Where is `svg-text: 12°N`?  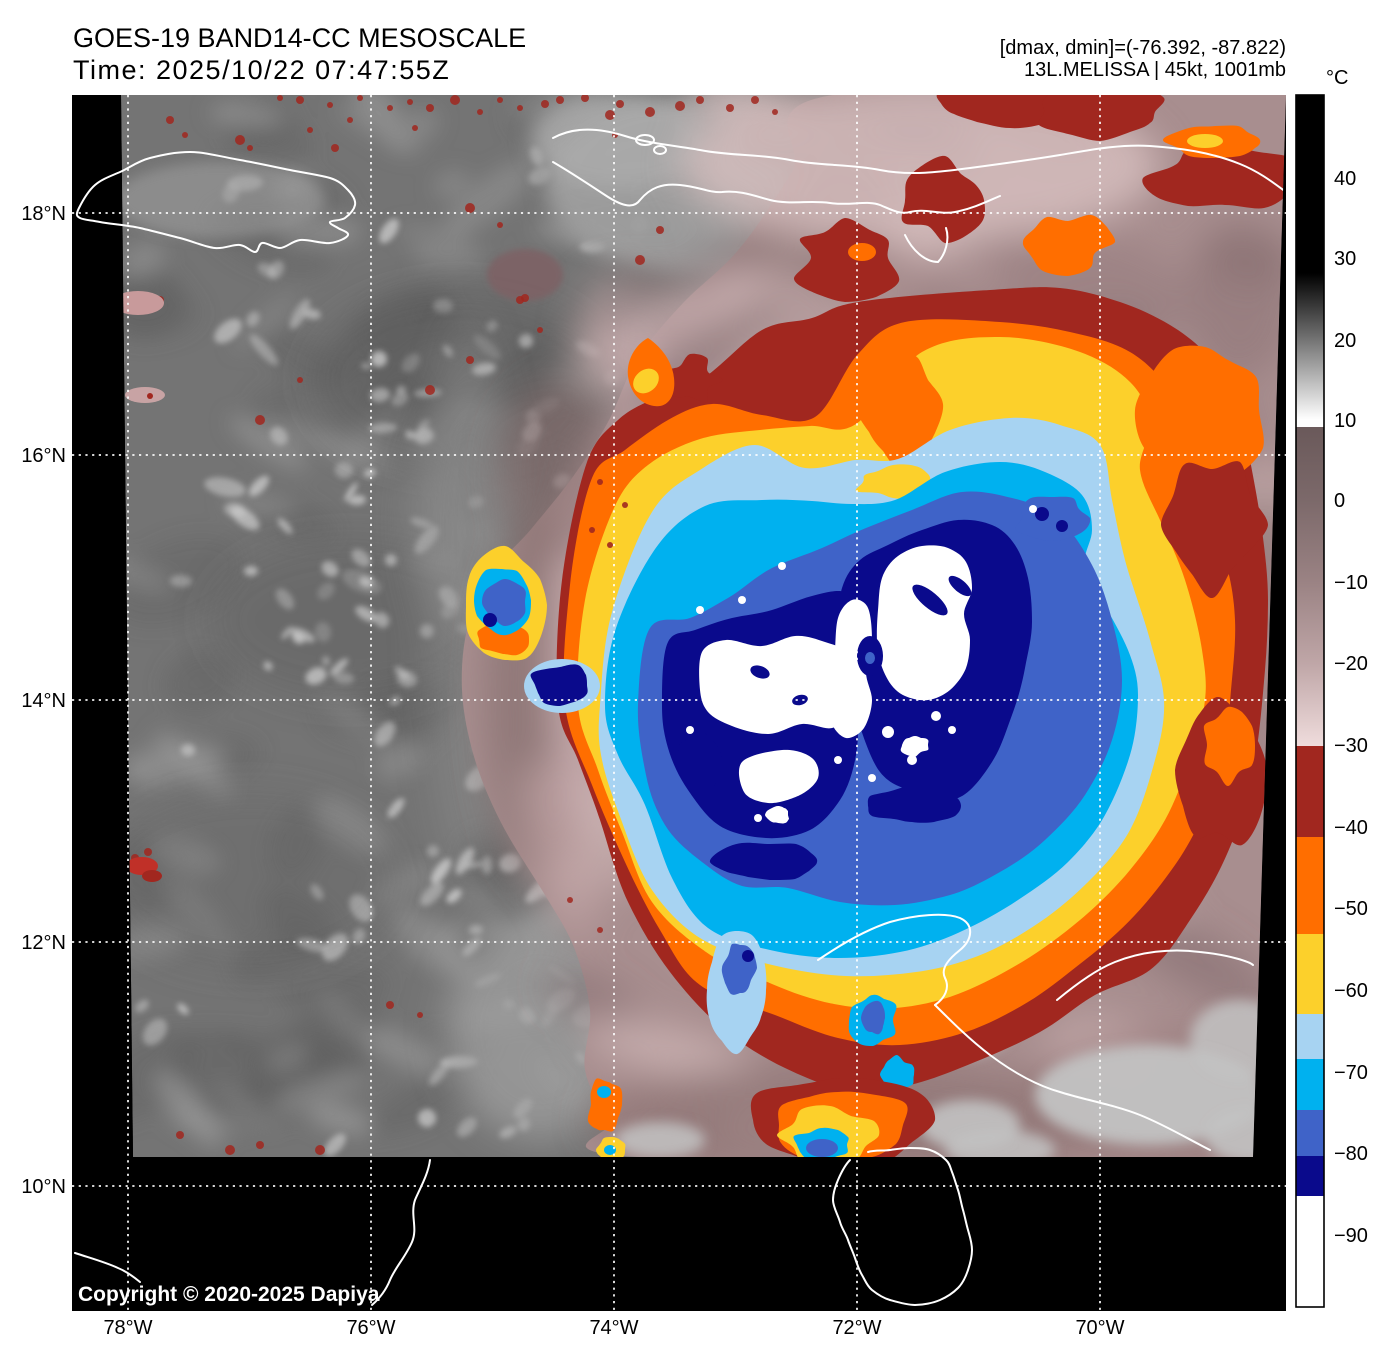
svg-text: 12°N is located at coordinates (43, 943).